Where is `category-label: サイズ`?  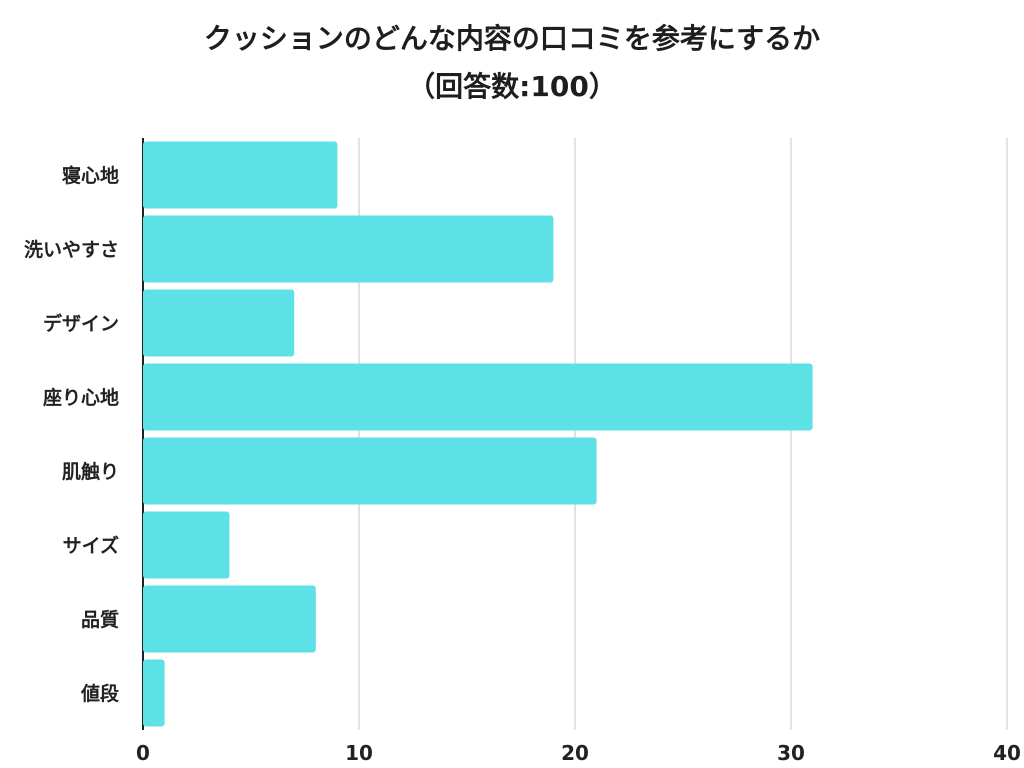
category-label: サイズ is located at coordinates (91, 545).